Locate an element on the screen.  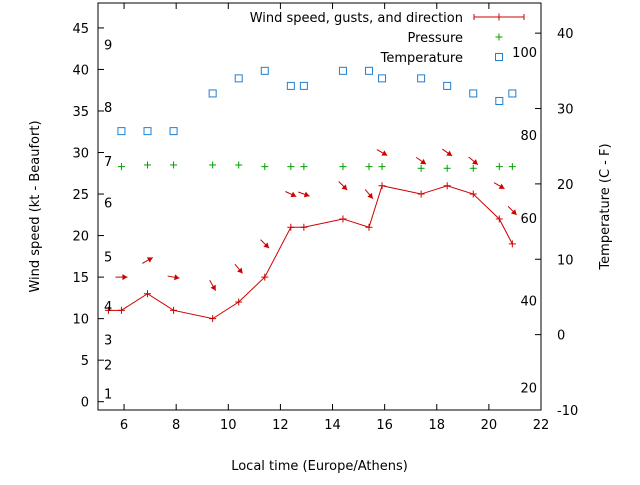
legend-label: Wind speed, gusts, and direction is located at coordinates (356, 18).